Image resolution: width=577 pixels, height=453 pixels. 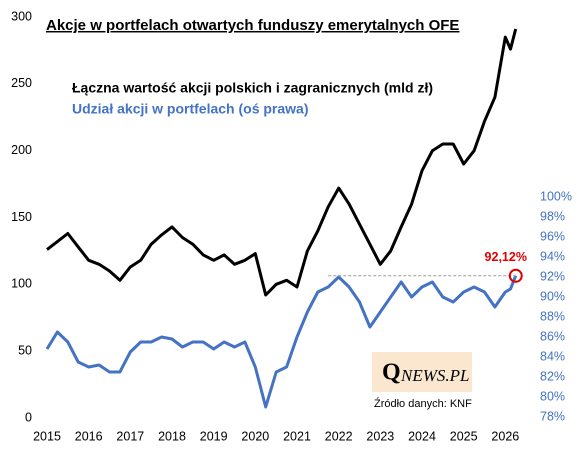 What do you see at coordinates (339, 436) in the screenshot?
I see `x-tick-label: 2022` at bounding box center [339, 436].